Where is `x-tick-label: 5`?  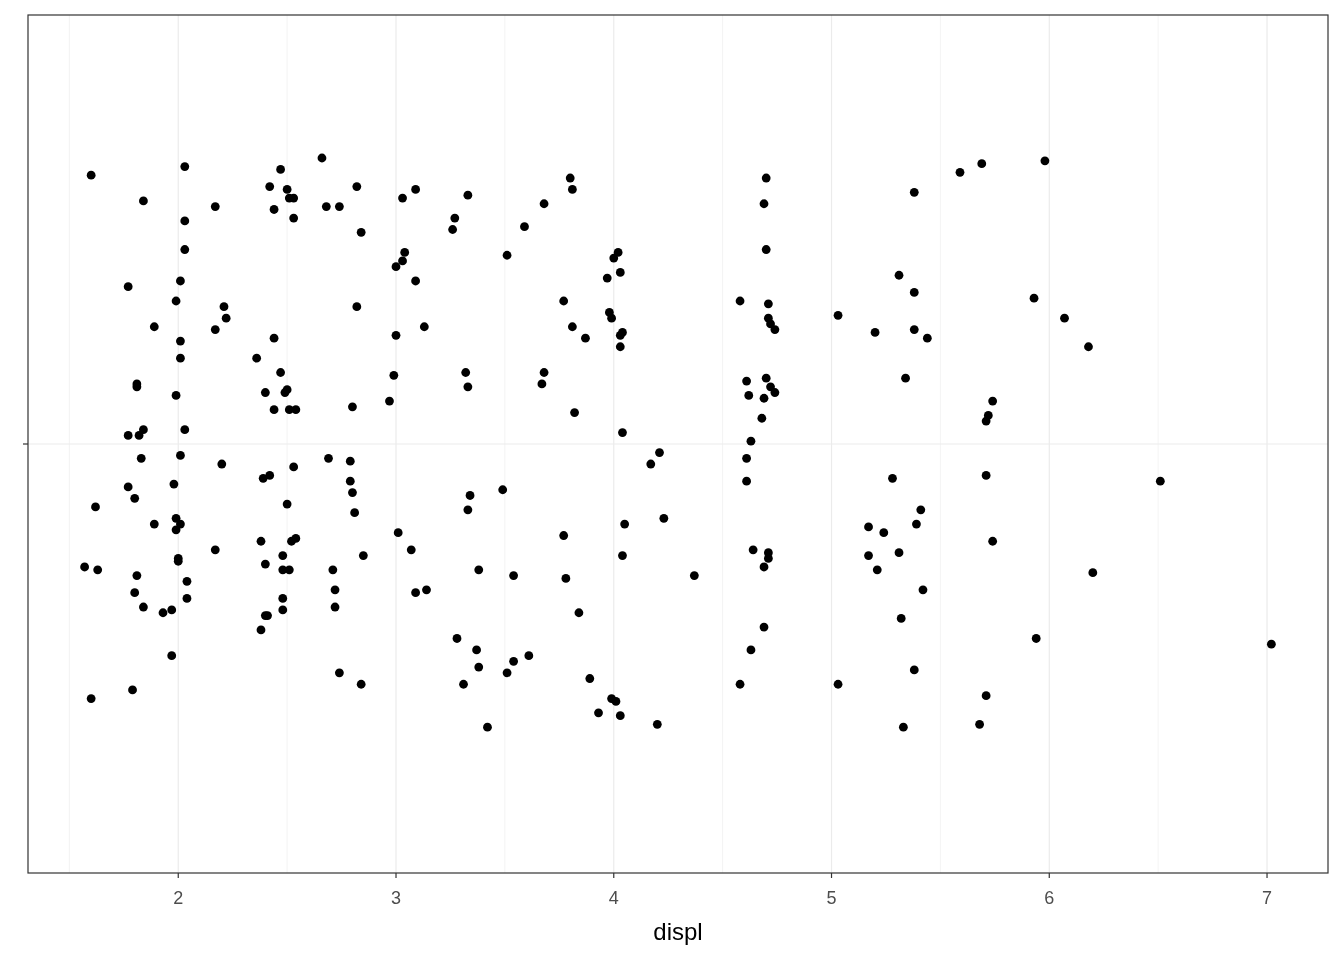
x-tick-label: 5 is located at coordinates (831, 898).